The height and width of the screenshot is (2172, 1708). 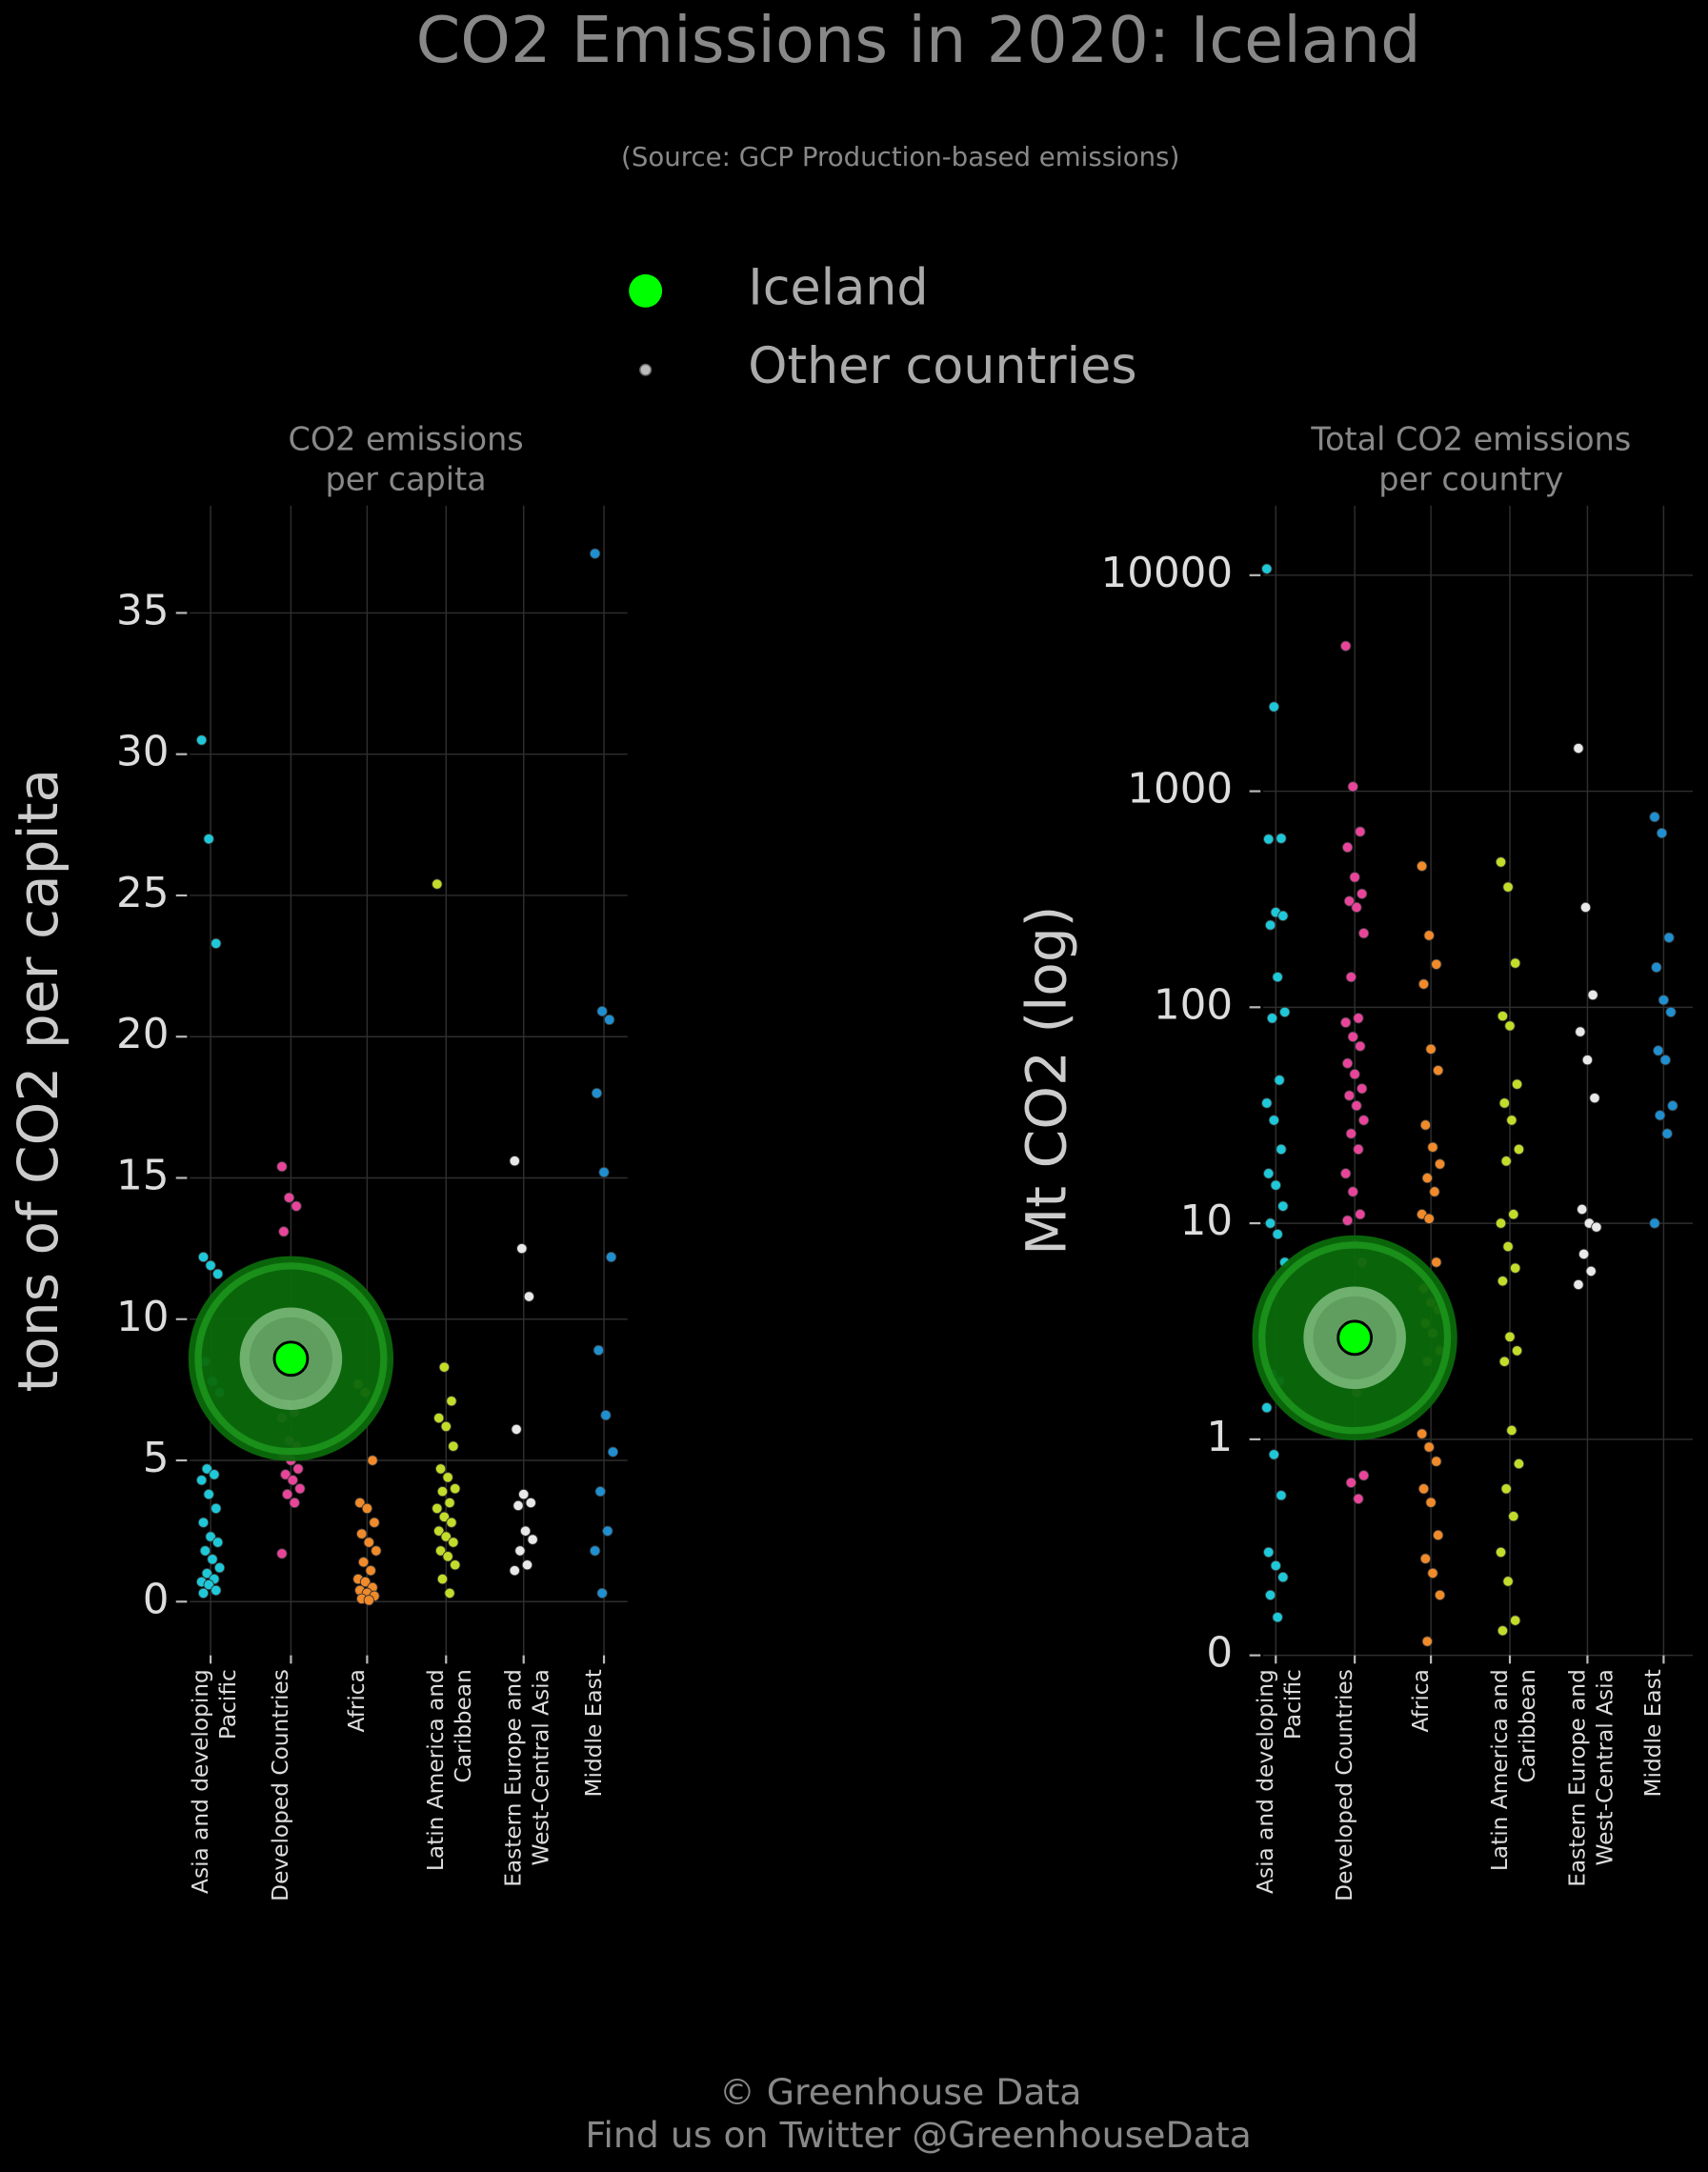 I want to click on y-tick-label: 0, so click(x=1220, y=1654).